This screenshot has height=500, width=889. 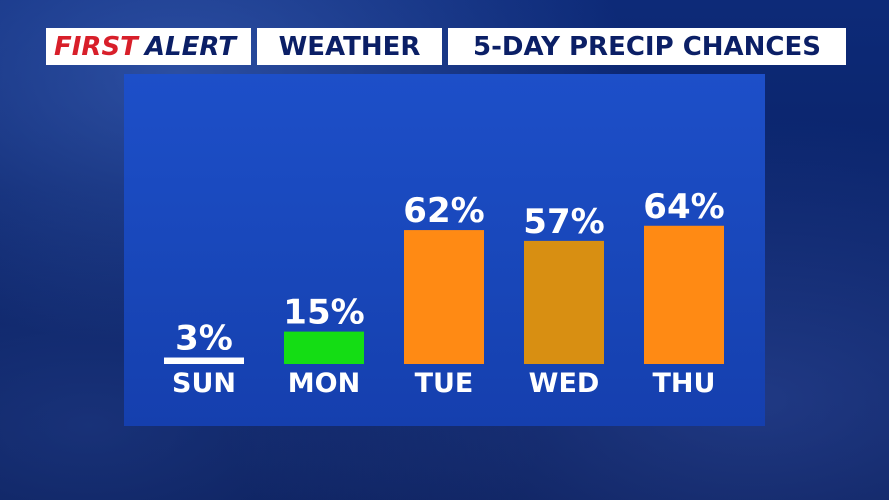 What do you see at coordinates (323, 313) in the screenshot?
I see `value-label-mon: 15%` at bounding box center [323, 313].